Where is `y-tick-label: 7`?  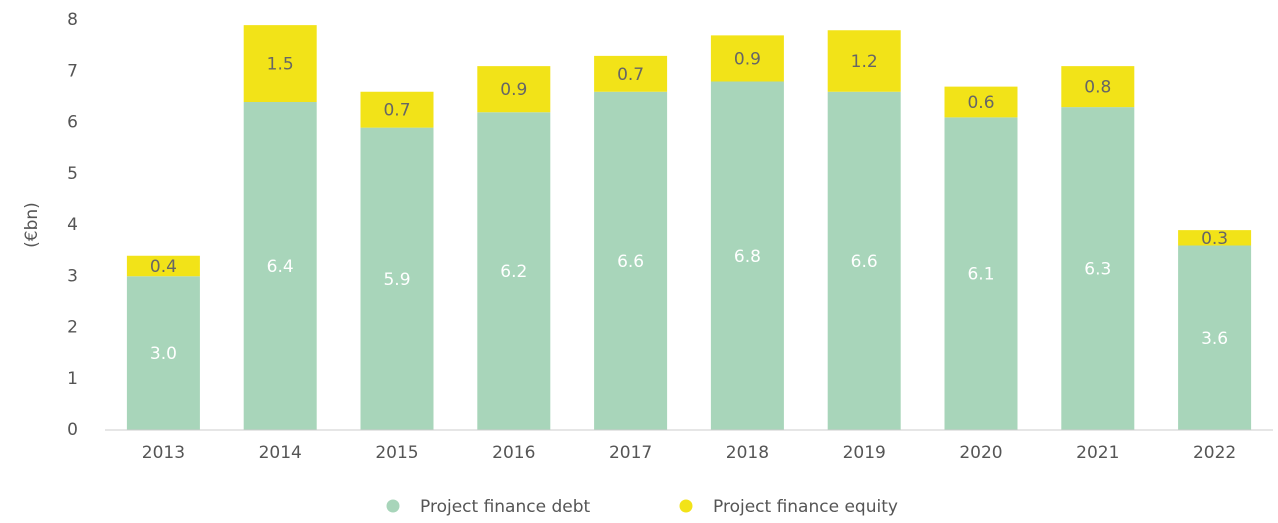 y-tick-label: 7 is located at coordinates (72, 71).